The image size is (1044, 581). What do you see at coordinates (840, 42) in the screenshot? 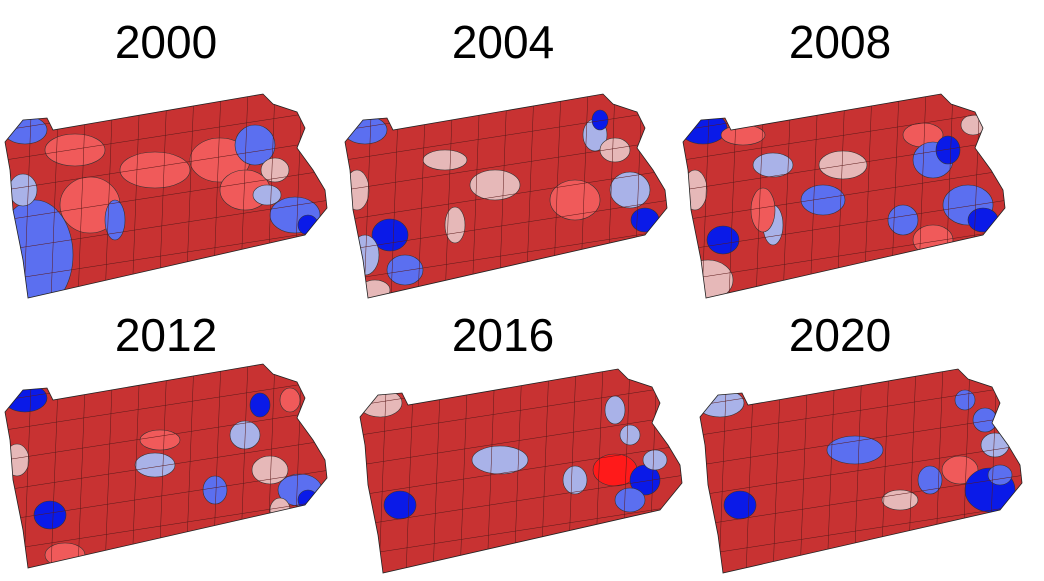
I see `year-label: 2008` at bounding box center [840, 42].